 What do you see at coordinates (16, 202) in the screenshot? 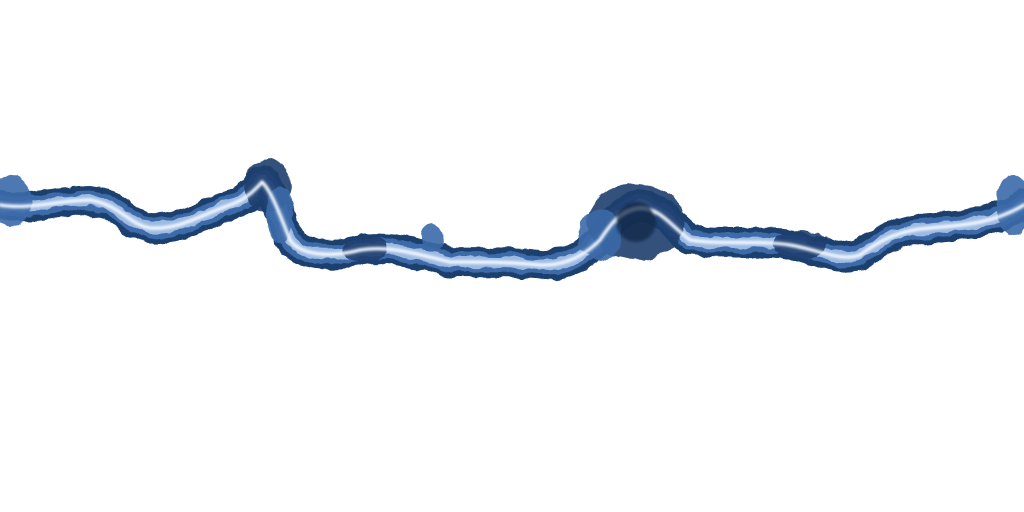
I see `blob-left-edge` at bounding box center [16, 202].